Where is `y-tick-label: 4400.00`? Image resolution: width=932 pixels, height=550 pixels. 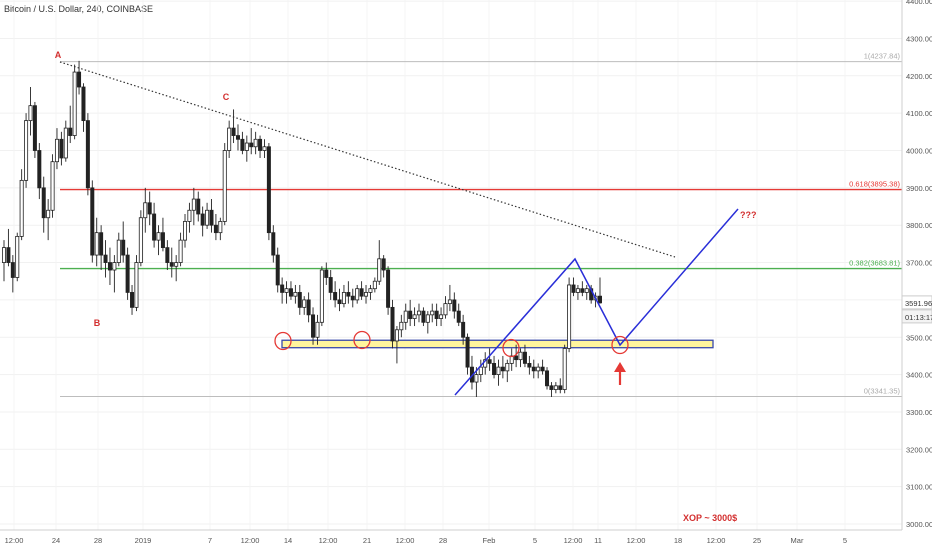 y-tick-label: 4400.00 is located at coordinates (919, 3).